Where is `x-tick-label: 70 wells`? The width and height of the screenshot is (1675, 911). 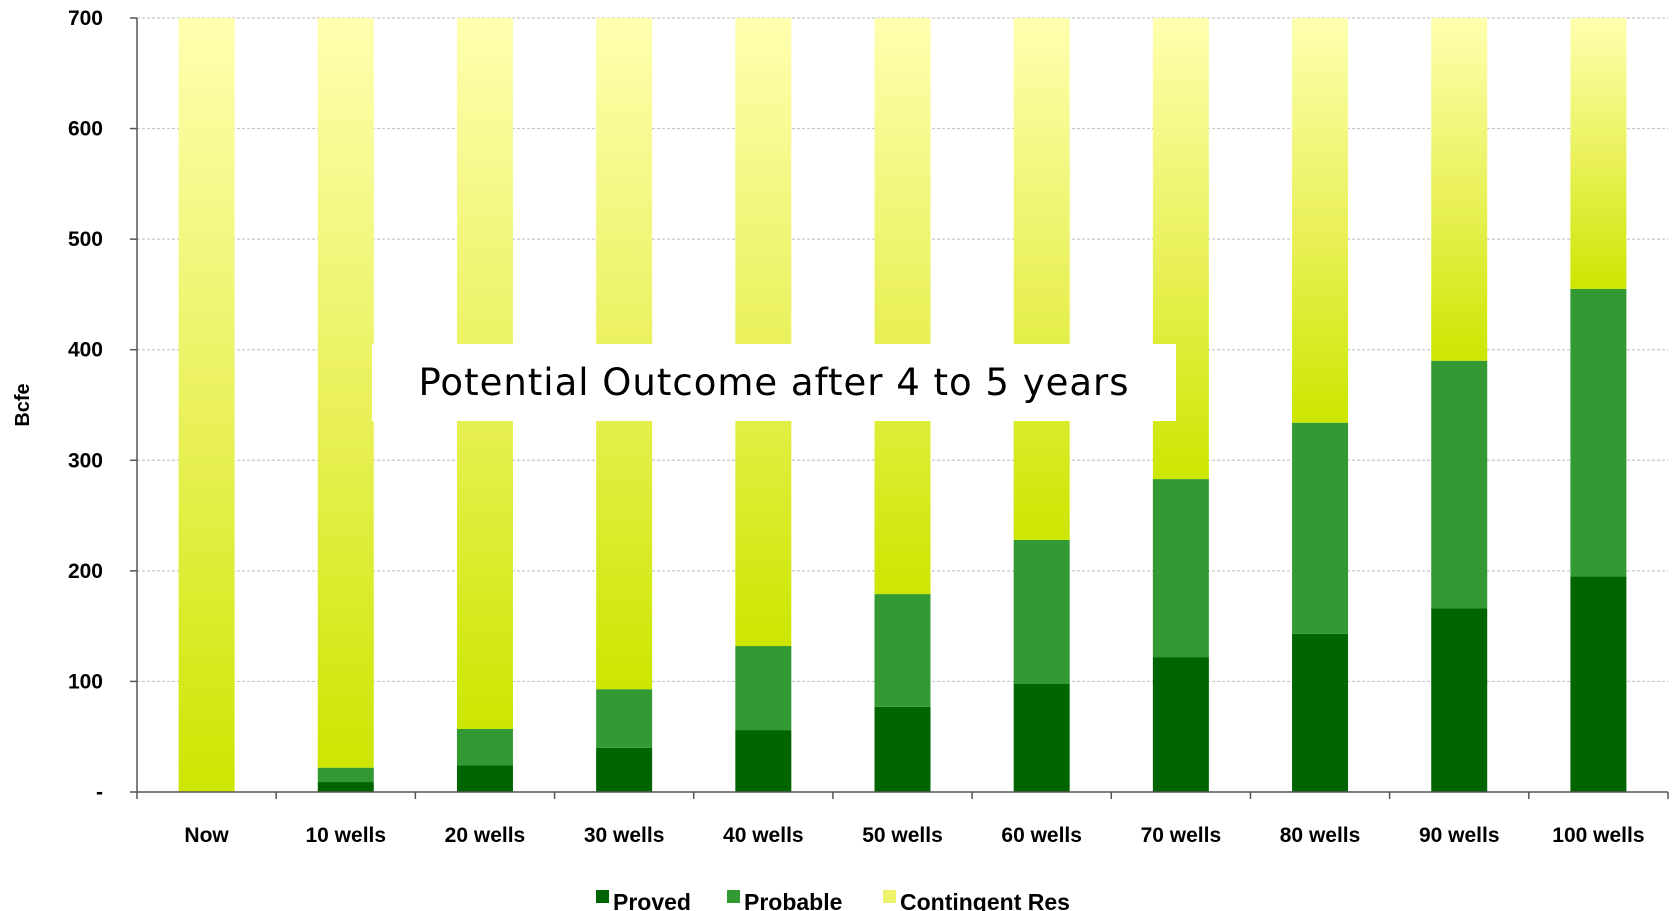
x-tick-label: 70 wells is located at coordinates (1181, 835).